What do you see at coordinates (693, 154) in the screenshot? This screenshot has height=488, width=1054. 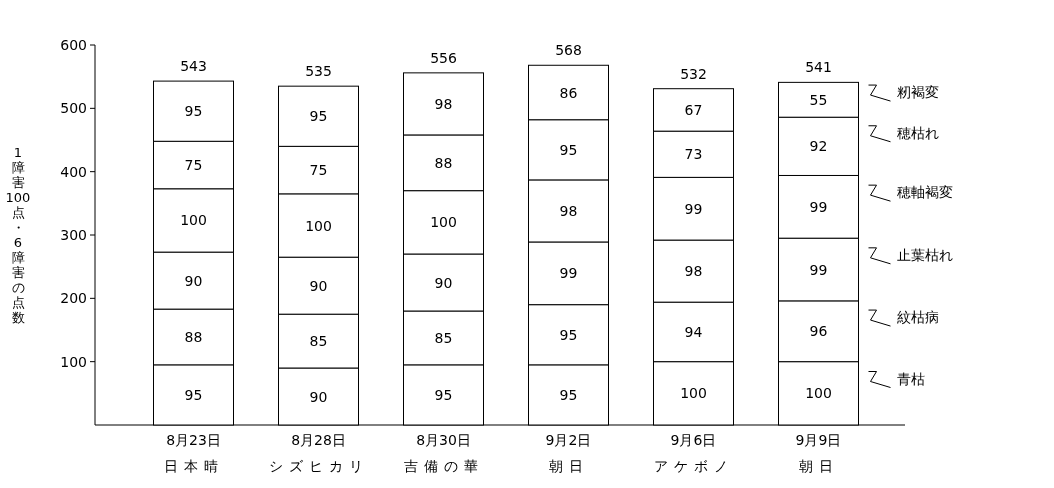 I see `data-label: 73` at bounding box center [693, 154].